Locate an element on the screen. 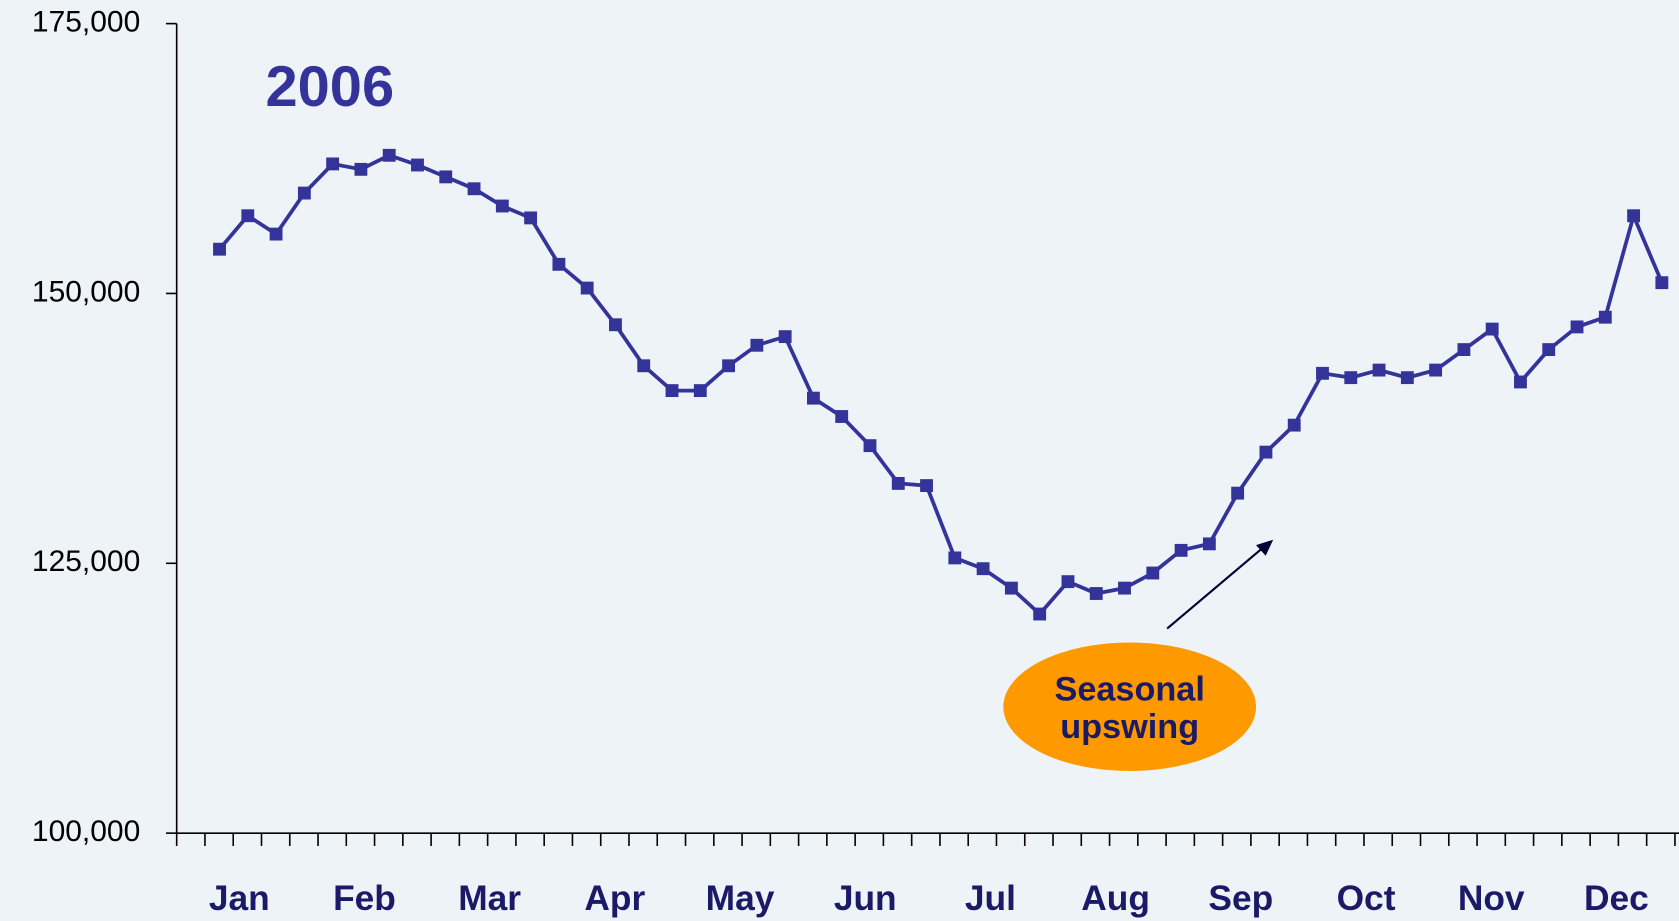  x-tick-label: Jun is located at coordinates (865, 898).